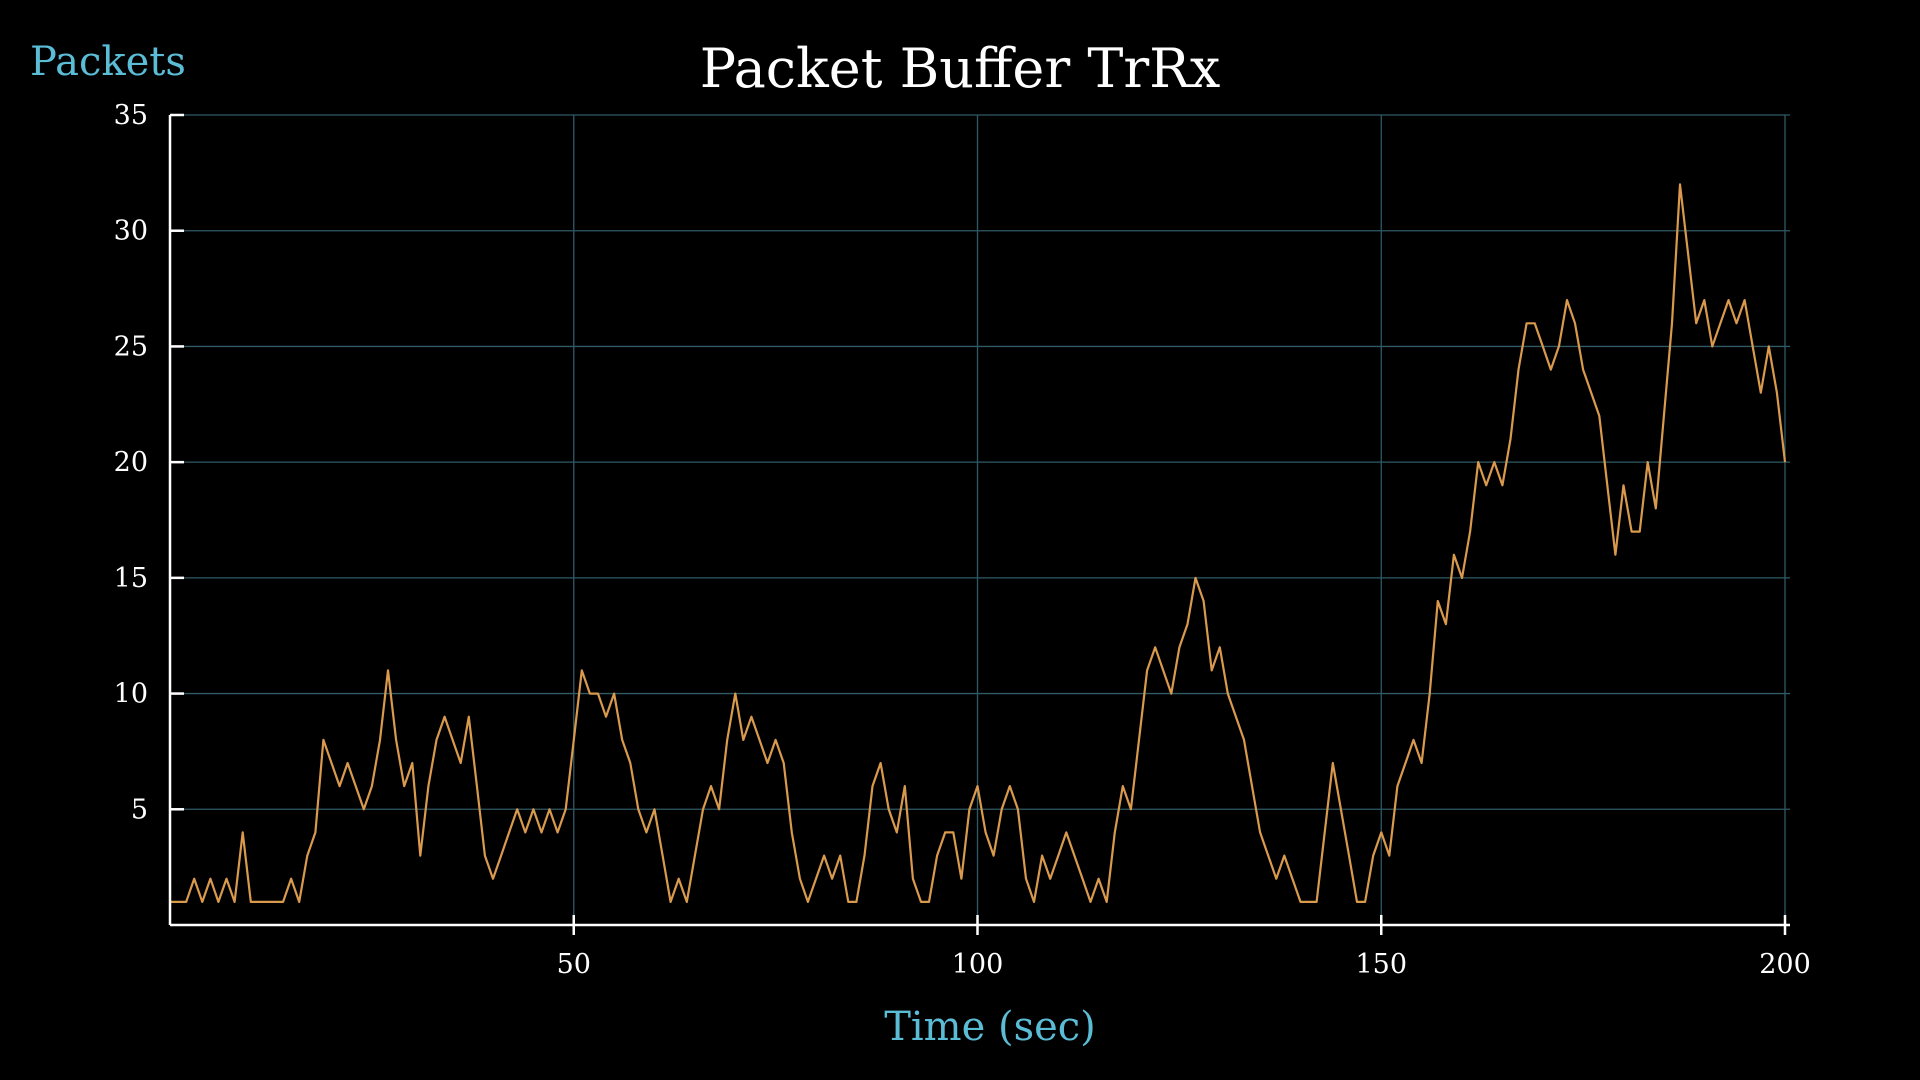  Describe the element at coordinates (131, 462) in the screenshot. I see `y-tick-label: 20` at that location.